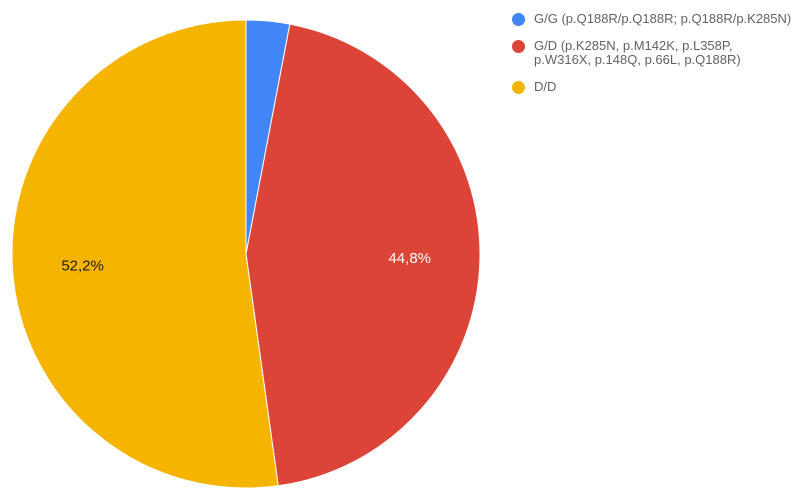  What do you see at coordinates (545, 86) in the screenshot?
I see `legend-label-dd: D/D` at bounding box center [545, 86].